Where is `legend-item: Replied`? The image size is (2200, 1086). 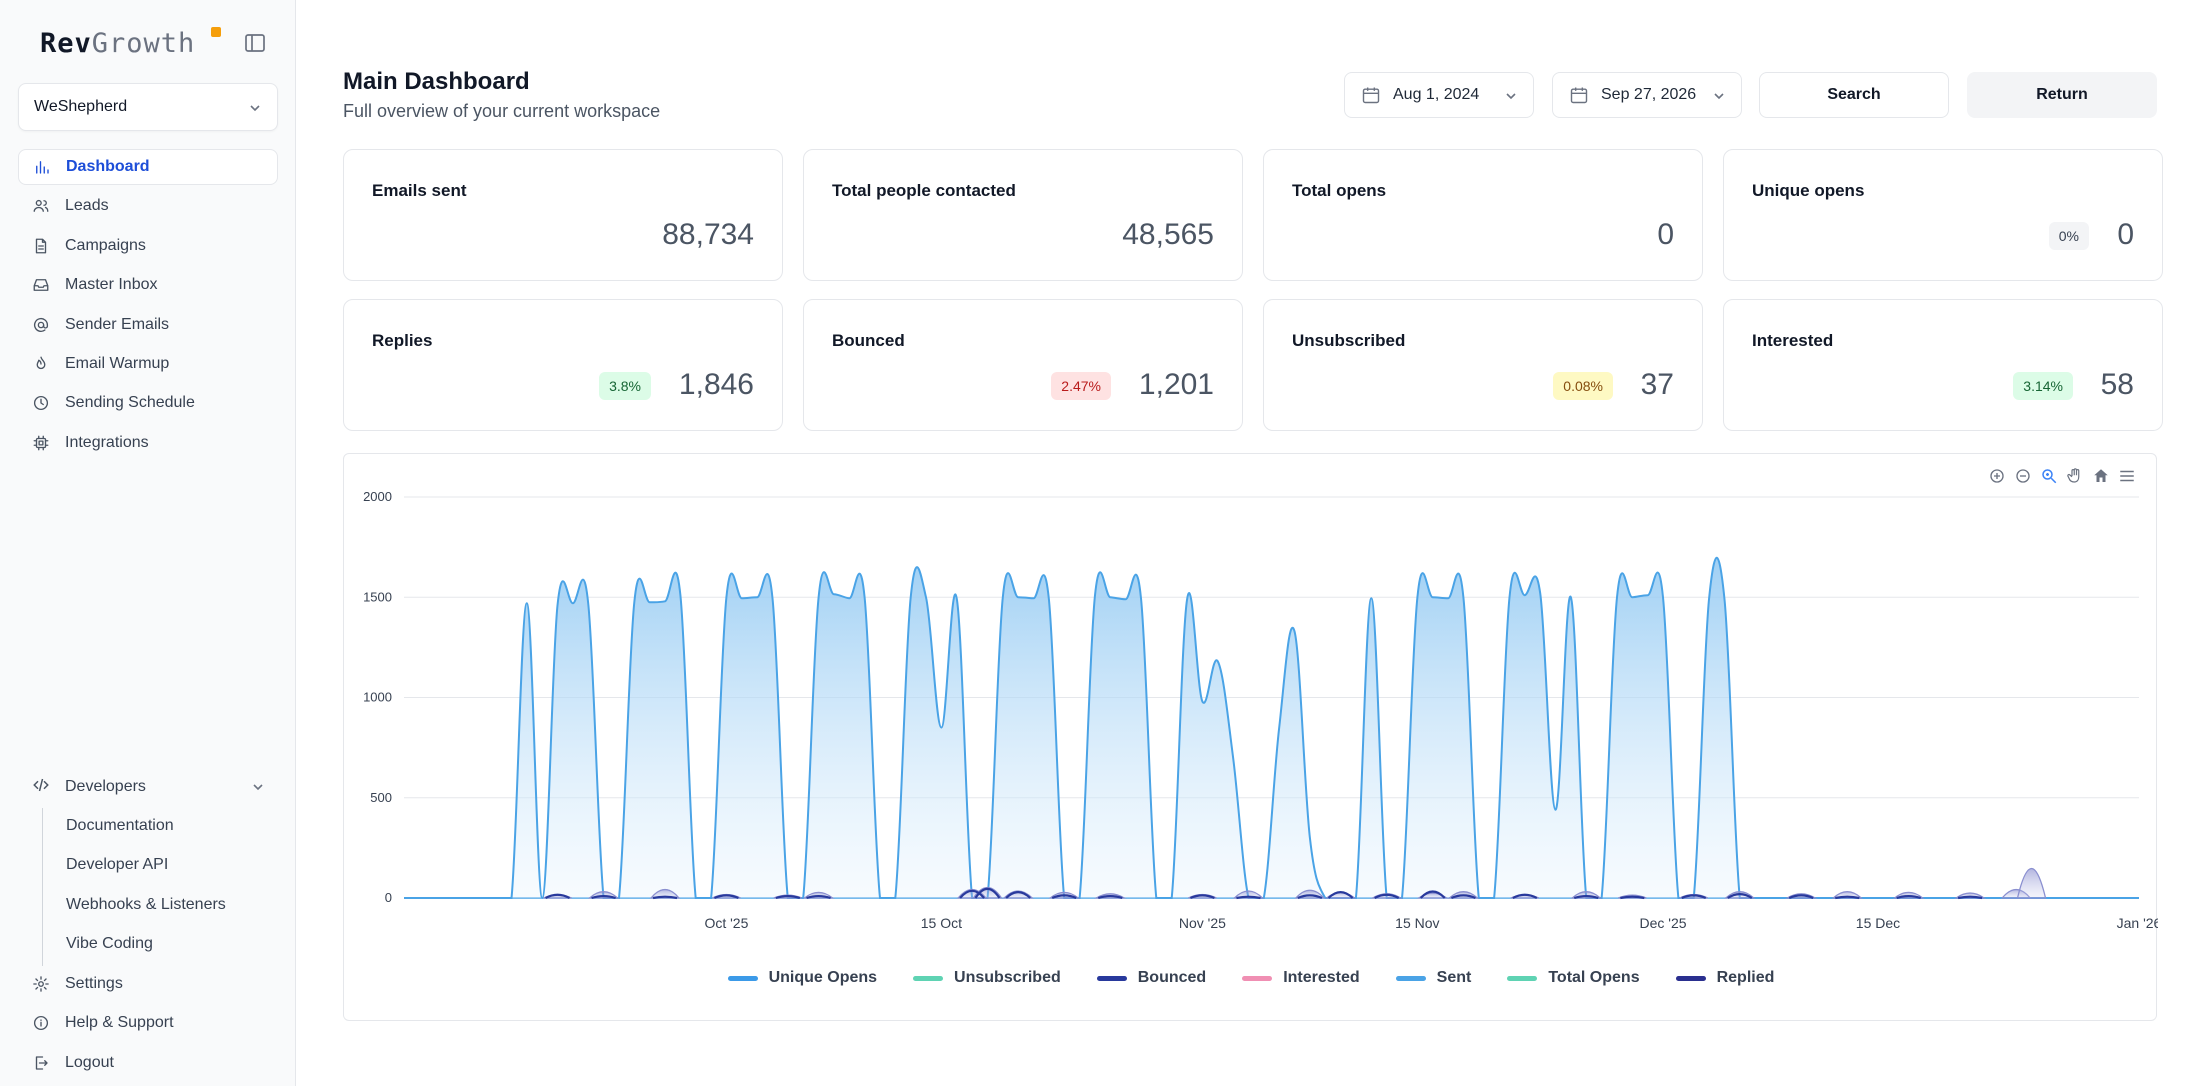
legend-item: Replied is located at coordinates (1725, 978).